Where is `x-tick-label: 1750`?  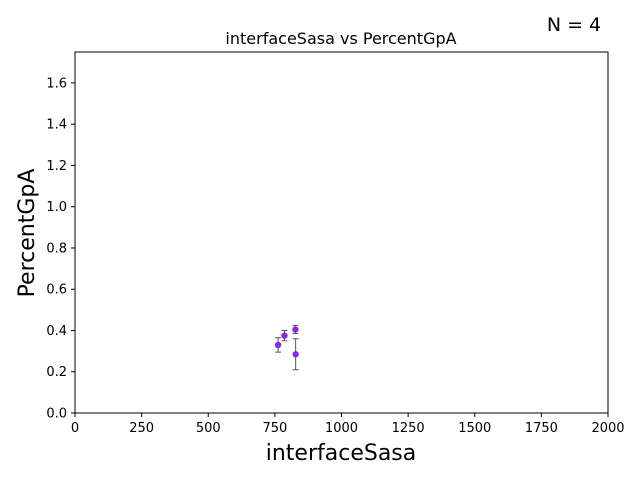
x-tick-label: 1750 is located at coordinates (541, 428).